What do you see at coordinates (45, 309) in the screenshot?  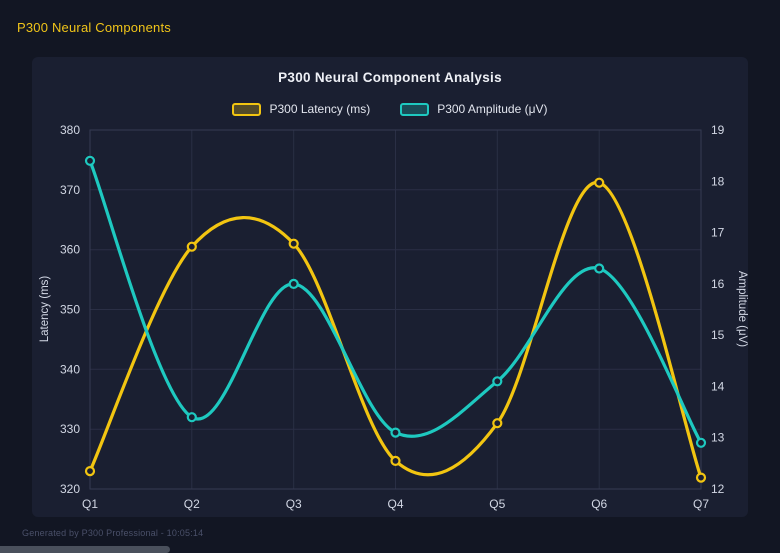 I see `left-axis-title: Latency (ms)` at bounding box center [45, 309].